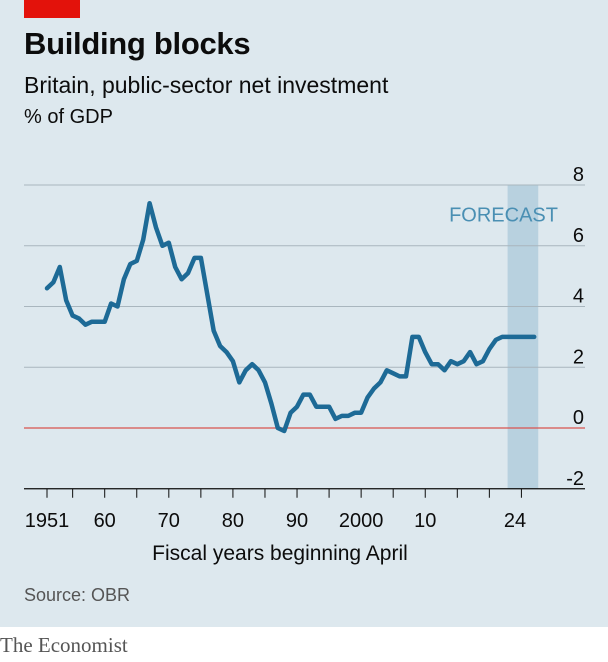 The width and height of the screenshot is (608, 662). What do you see at coordinates (578, 236) in the screenshot?
I see `y-tick-label: 6` at bounding box center [578, 236].